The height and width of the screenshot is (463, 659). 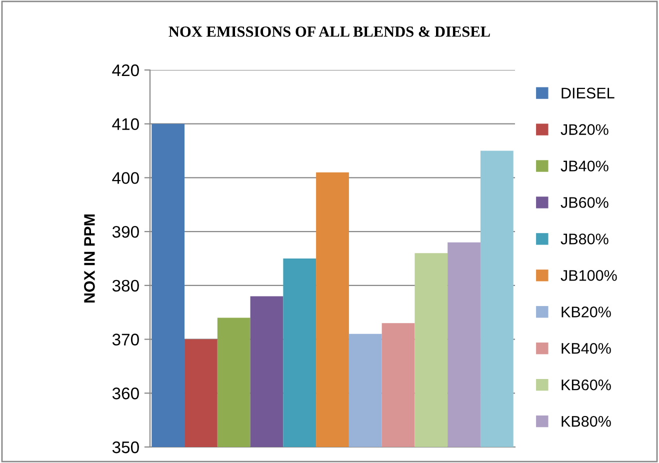 What do you see at coordinates (584, 129) in the screenshot?
I see `legend-label: JB20%` at bounding box center [584, 129].